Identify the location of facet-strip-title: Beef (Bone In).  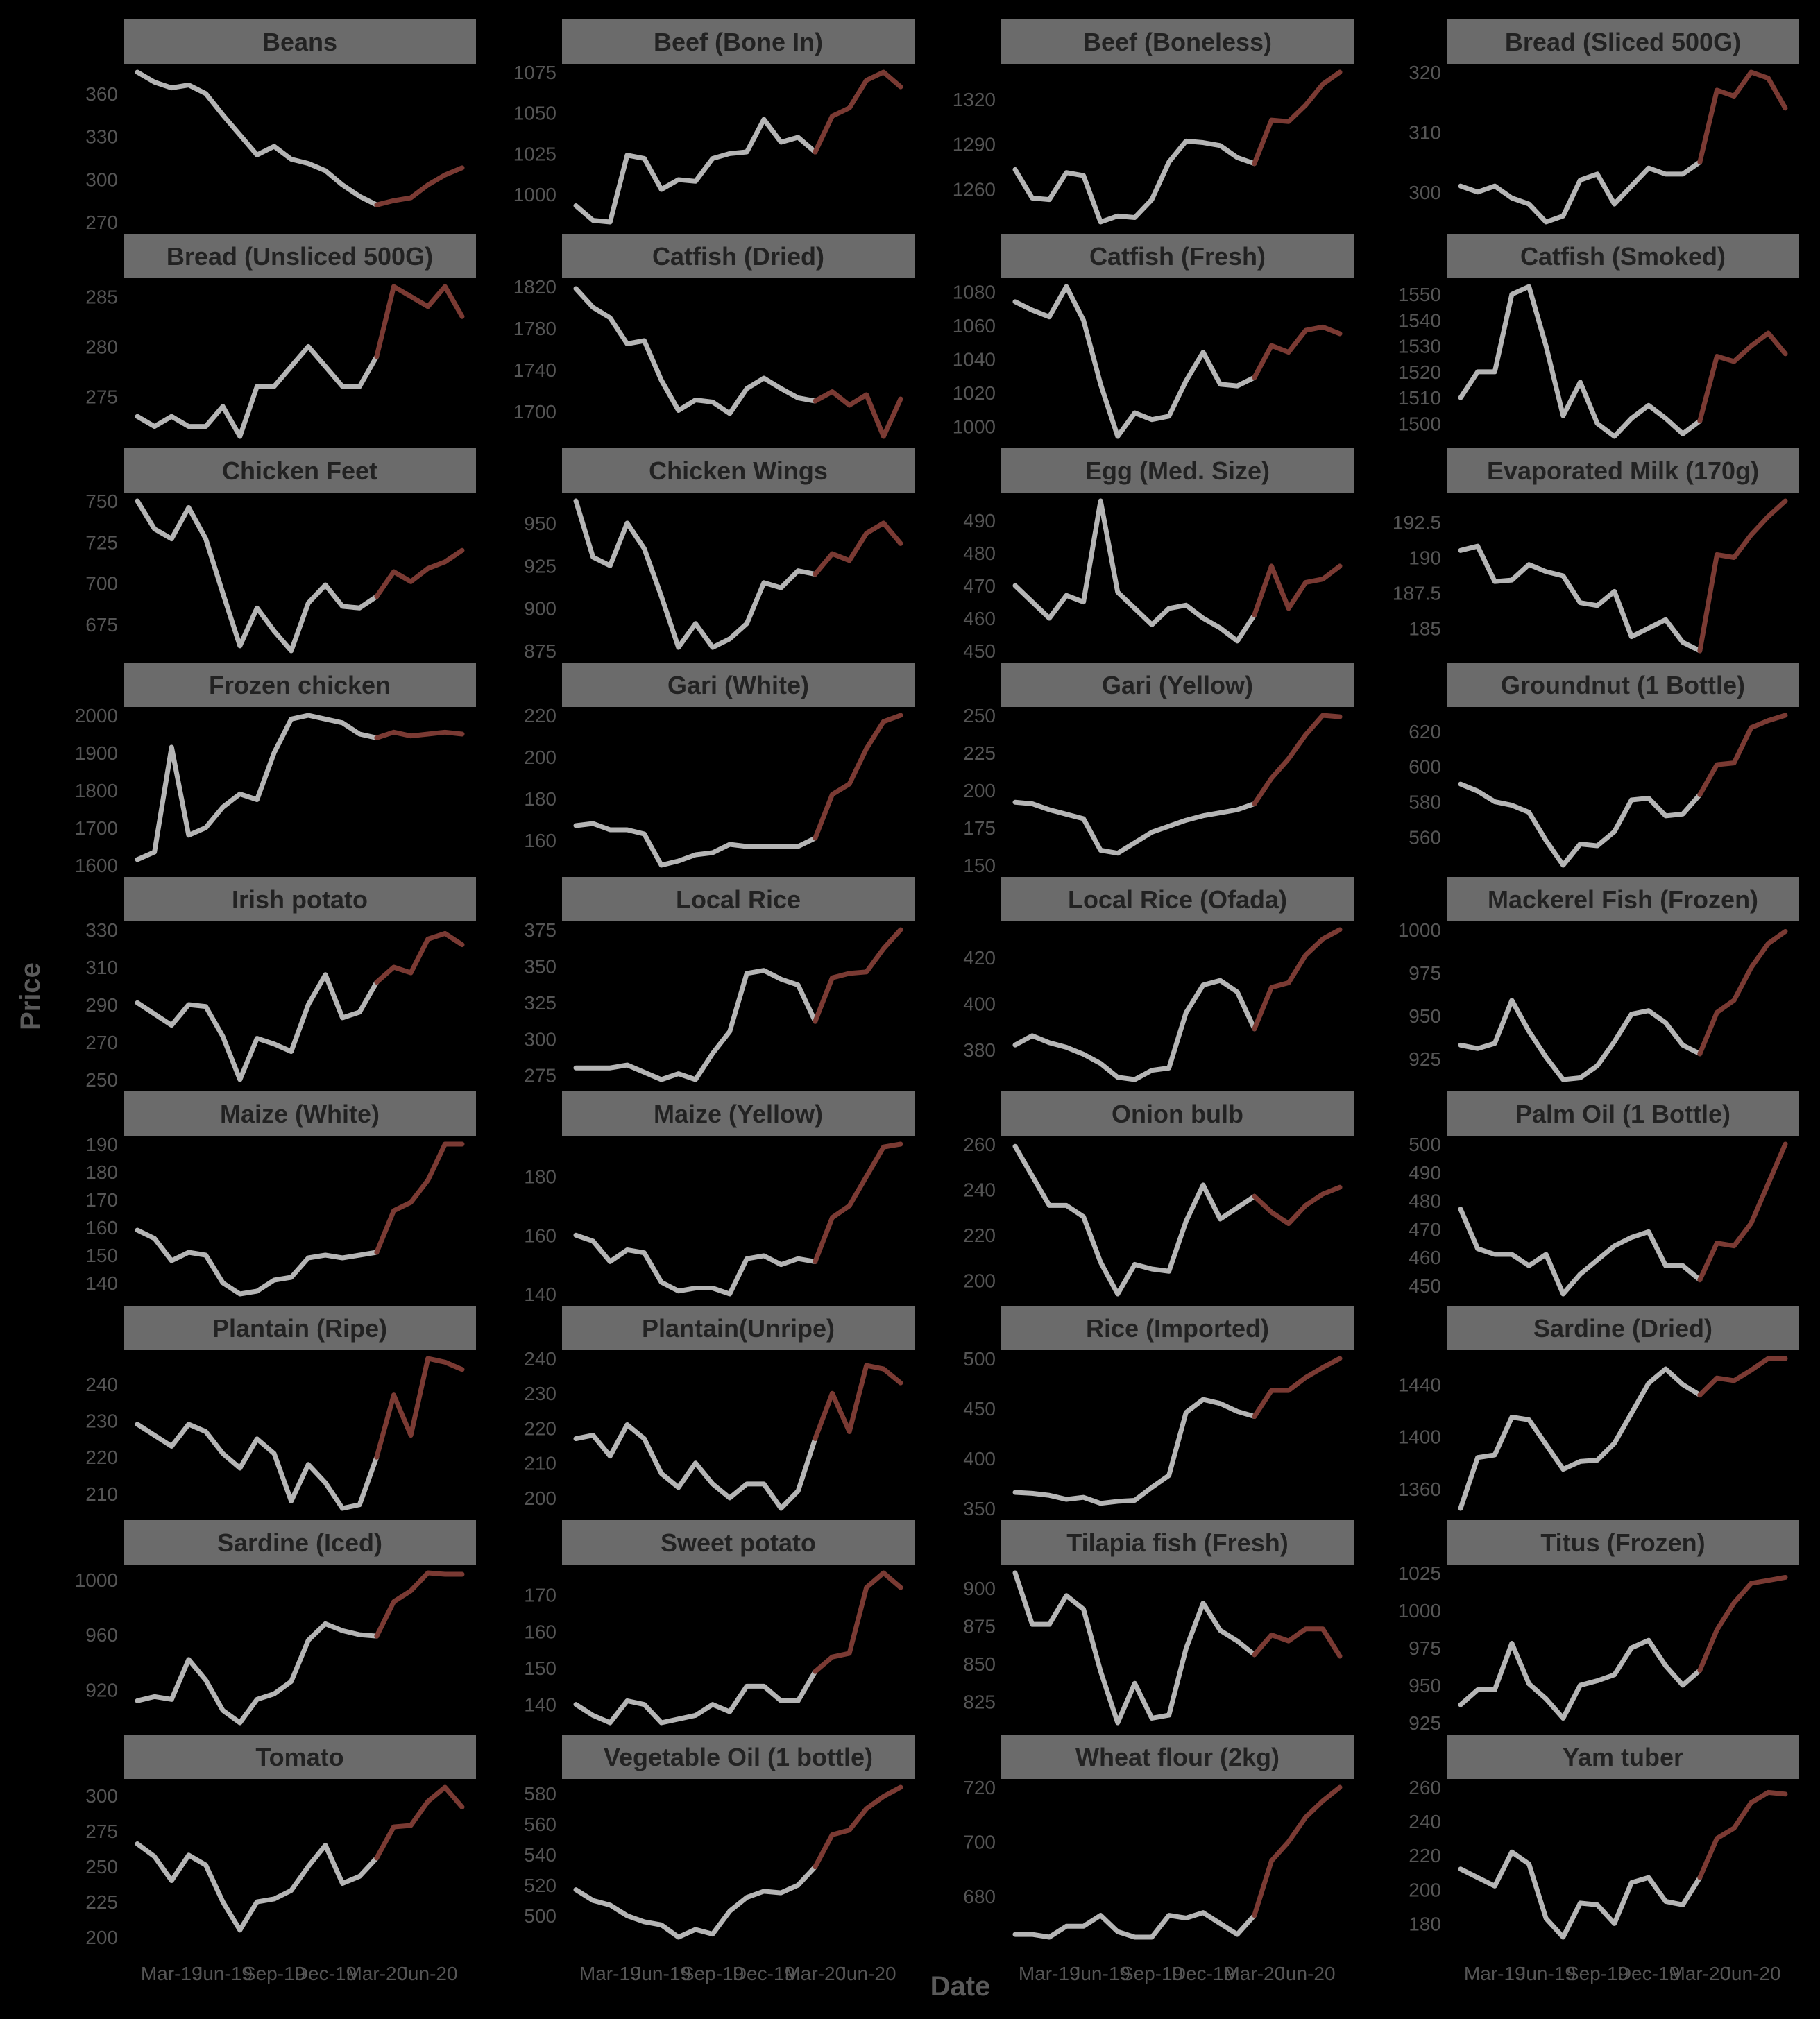
(738, 42).